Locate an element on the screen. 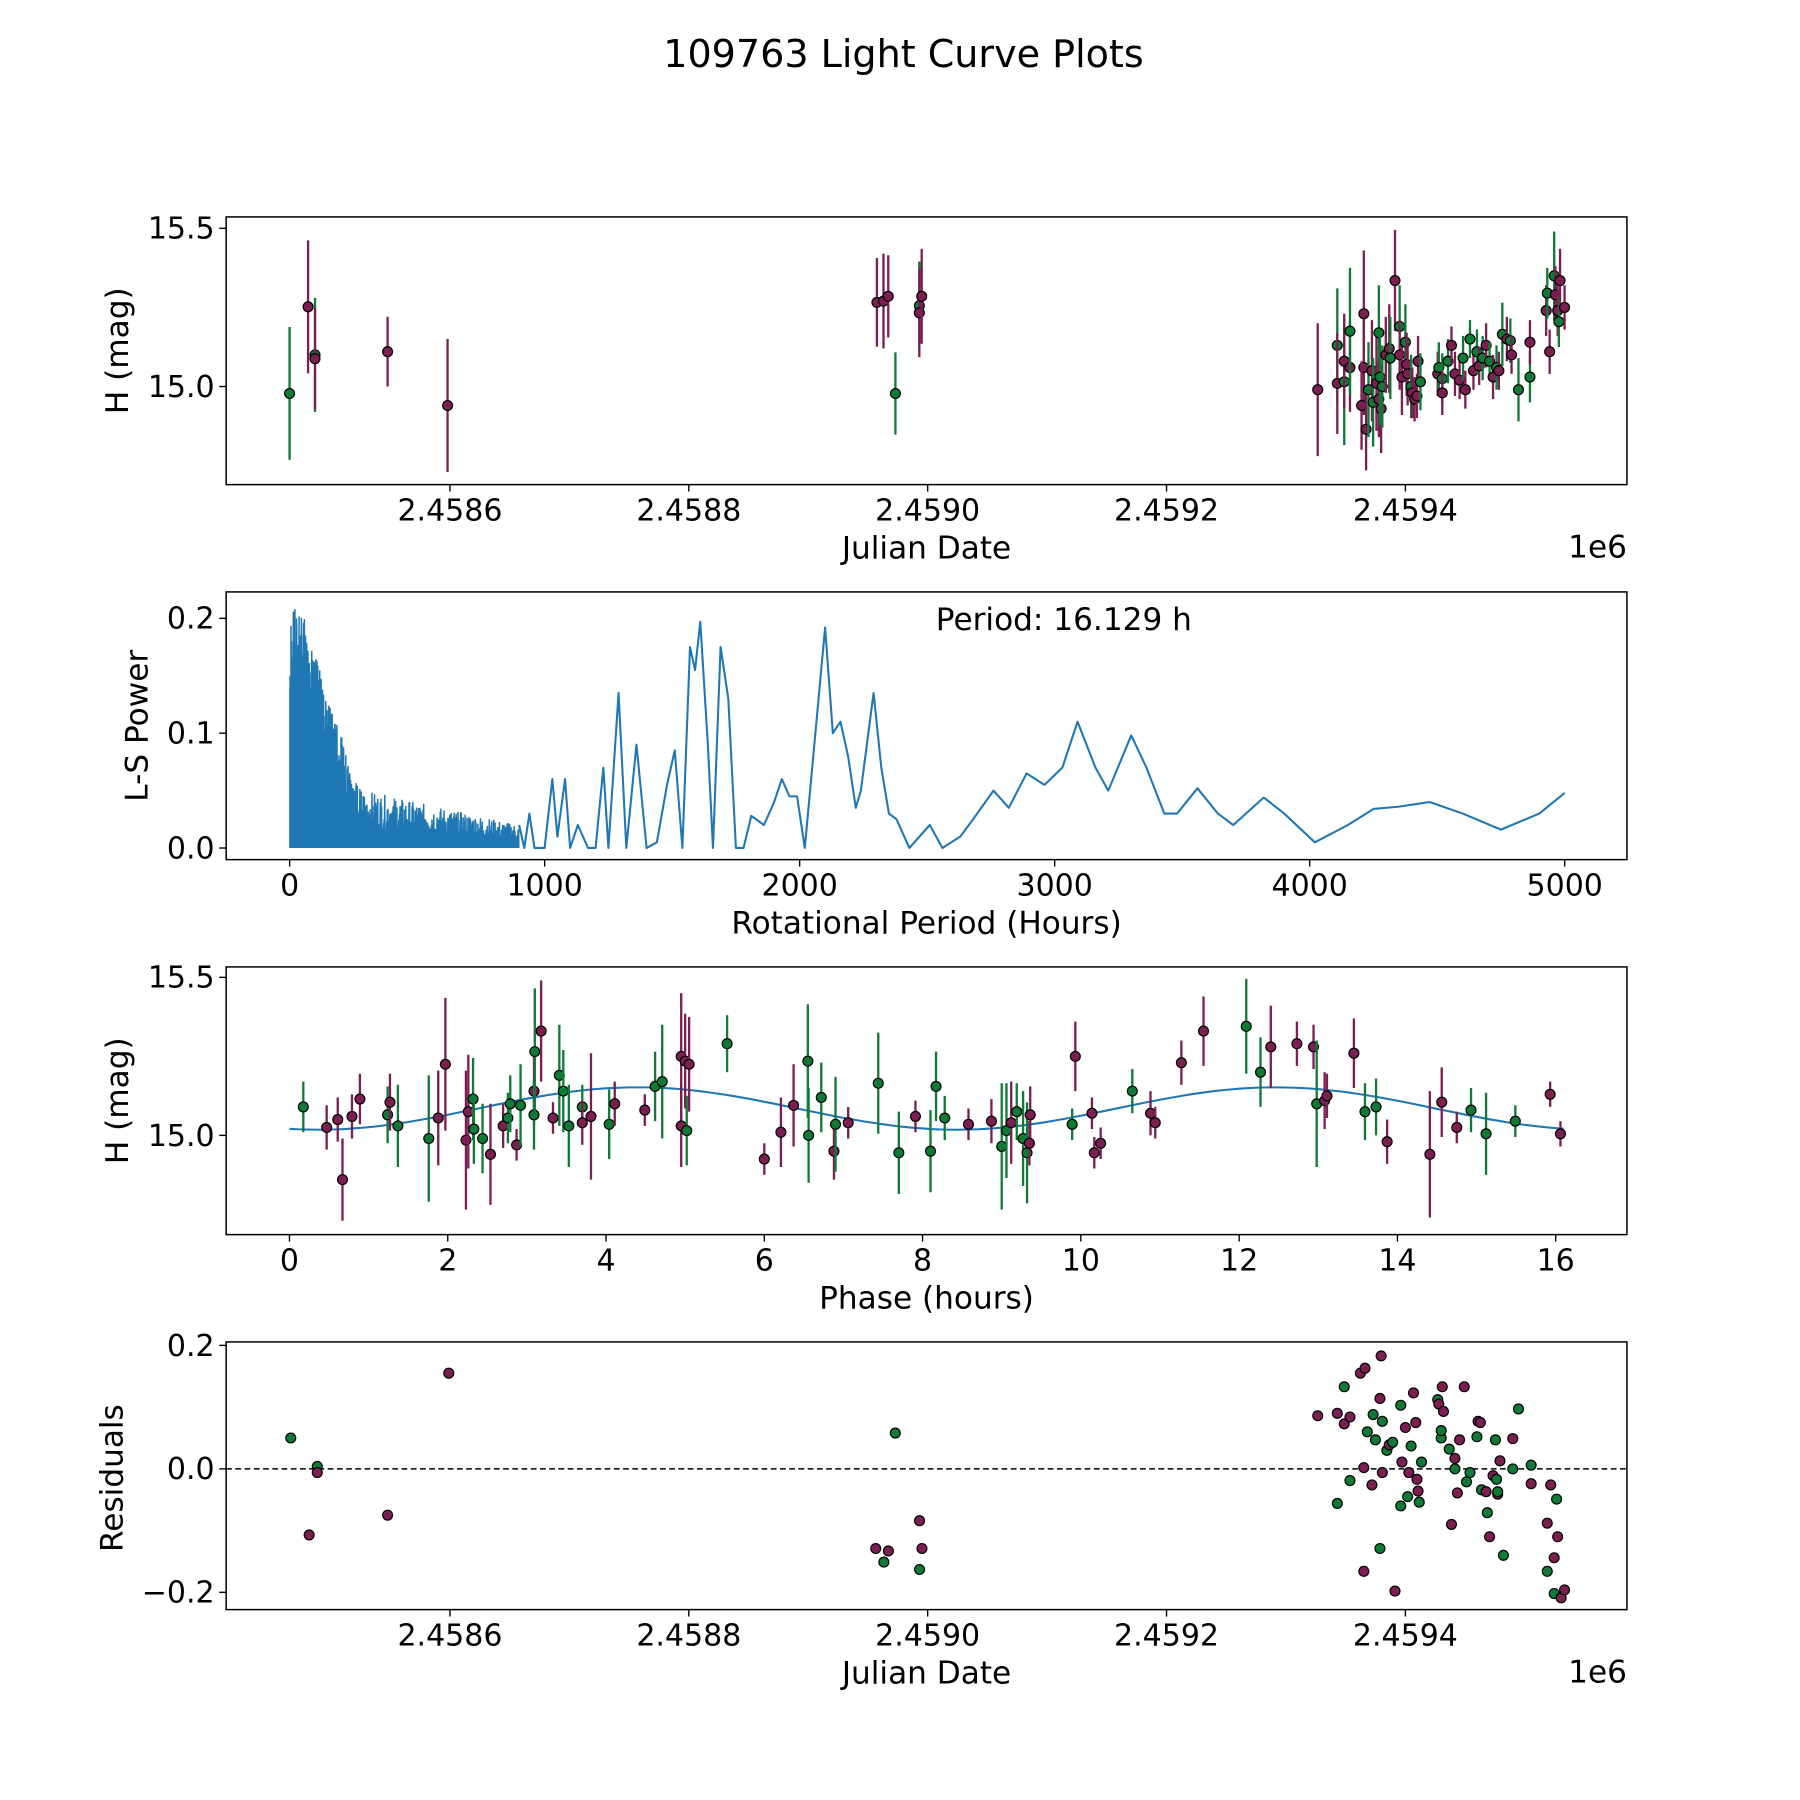 The image size is (1800, 1800). periodogram-frame is located at coordinates (926, 726).